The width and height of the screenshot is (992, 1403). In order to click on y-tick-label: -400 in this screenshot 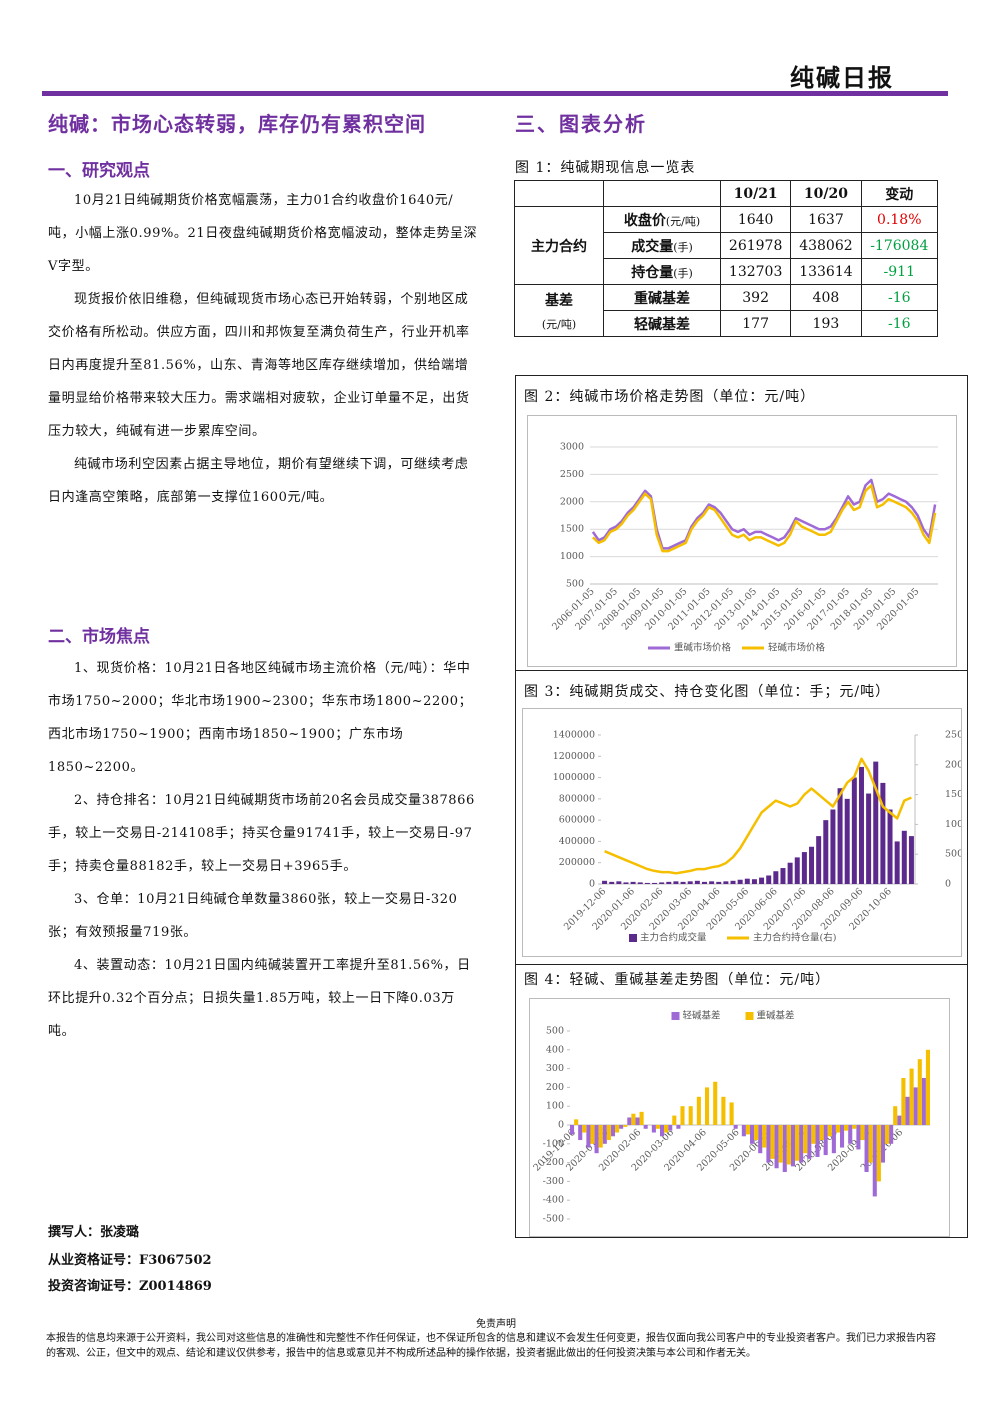, I will do `click(553, 1200)`.